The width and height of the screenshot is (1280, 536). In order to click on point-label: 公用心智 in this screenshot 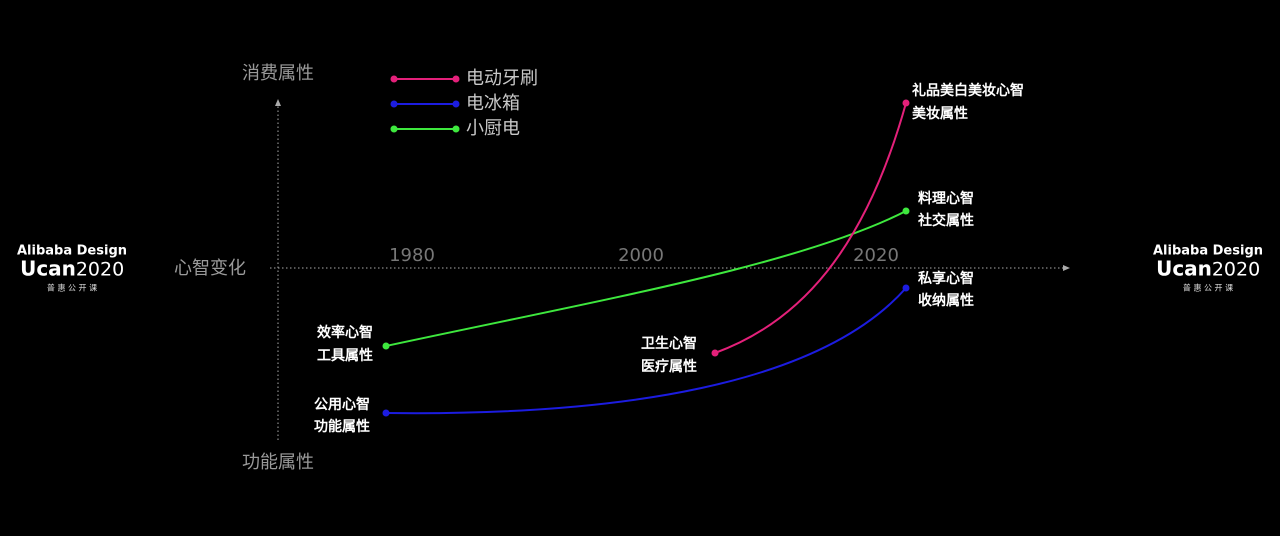, I will do `click(342, 404)`.